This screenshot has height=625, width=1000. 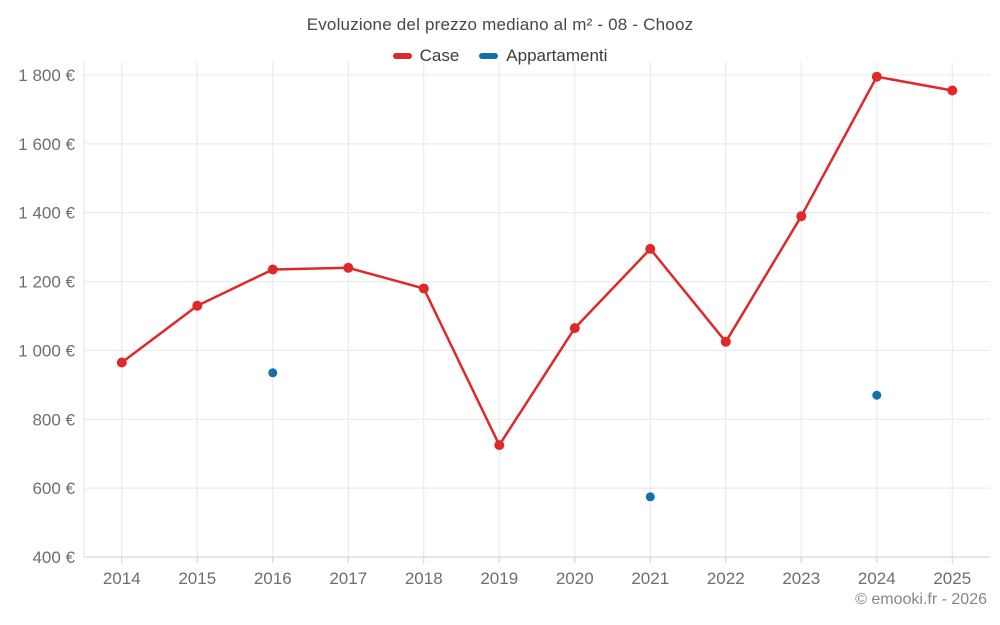 I want to click on x-axis-tick-label: 2022, so click(x=726, y=578).